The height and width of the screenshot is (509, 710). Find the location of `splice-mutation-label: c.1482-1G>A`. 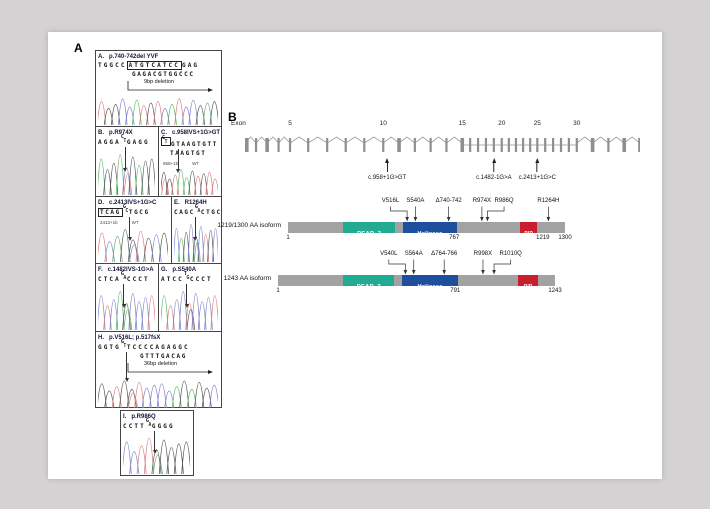

splice-mutation-label: c.1482-1G>A is located at coordinates (494, 178).